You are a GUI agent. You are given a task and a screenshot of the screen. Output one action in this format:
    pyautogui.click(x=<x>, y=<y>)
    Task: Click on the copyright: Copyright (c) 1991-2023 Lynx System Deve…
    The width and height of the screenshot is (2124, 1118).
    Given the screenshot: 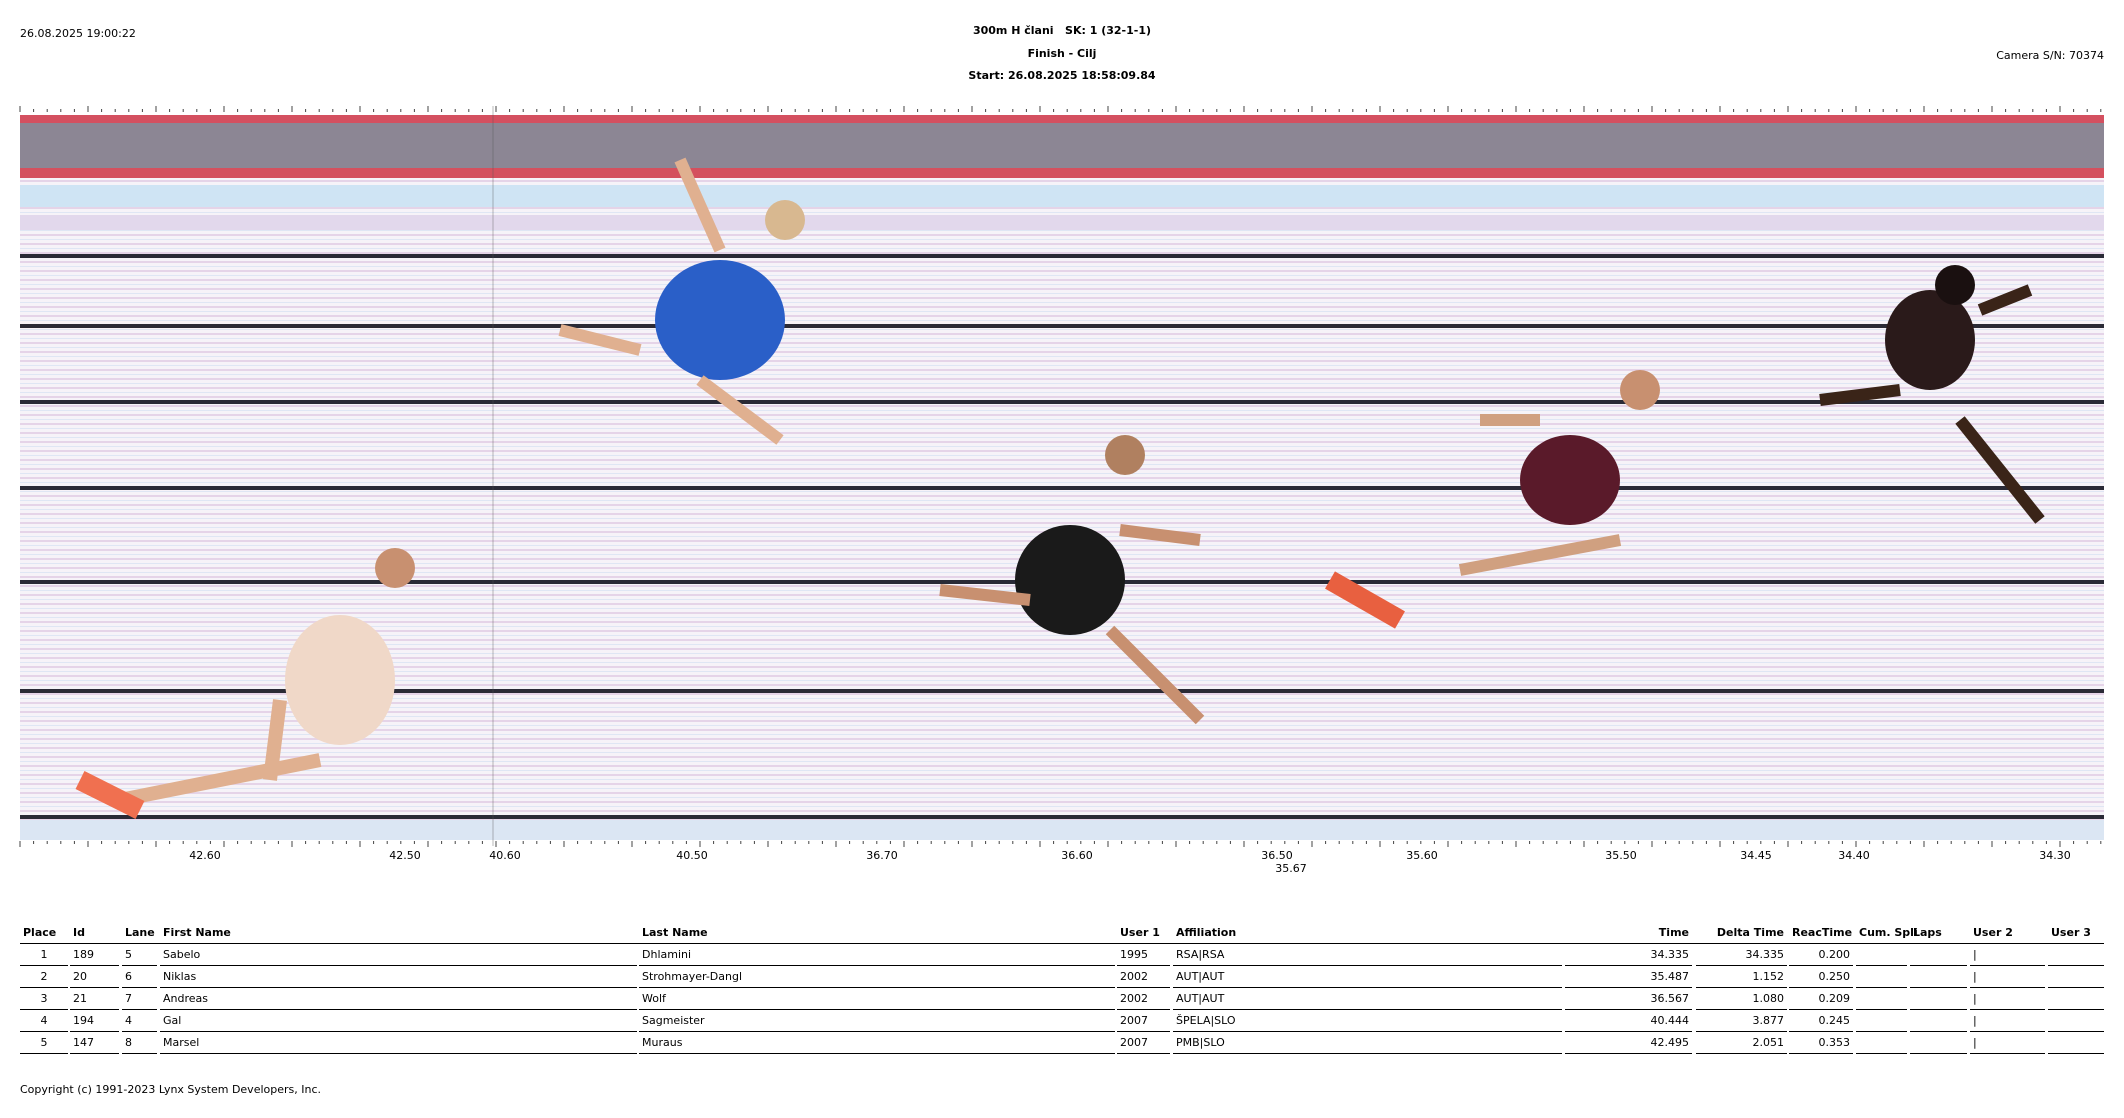 What is the action you would take?
    pyautogui.click(x=171, y=1089)
    